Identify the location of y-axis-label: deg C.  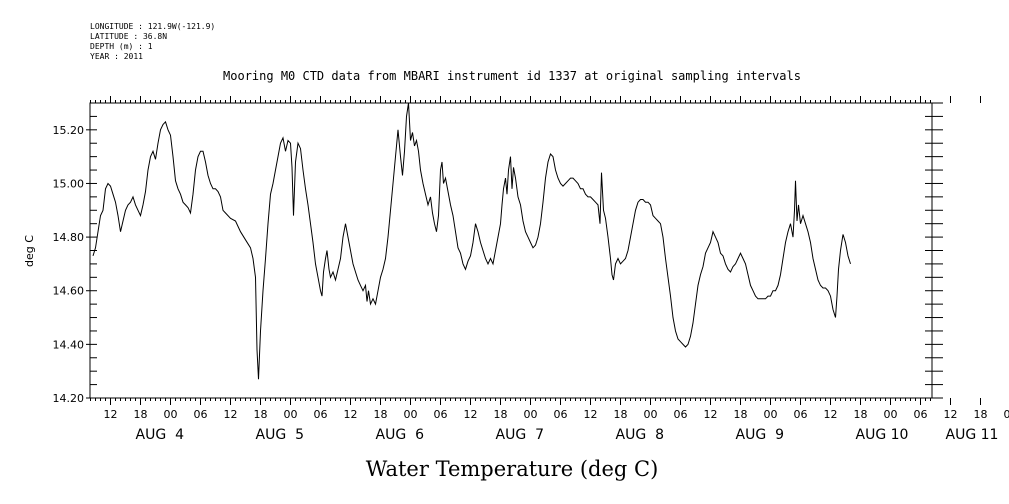
(29, 251).